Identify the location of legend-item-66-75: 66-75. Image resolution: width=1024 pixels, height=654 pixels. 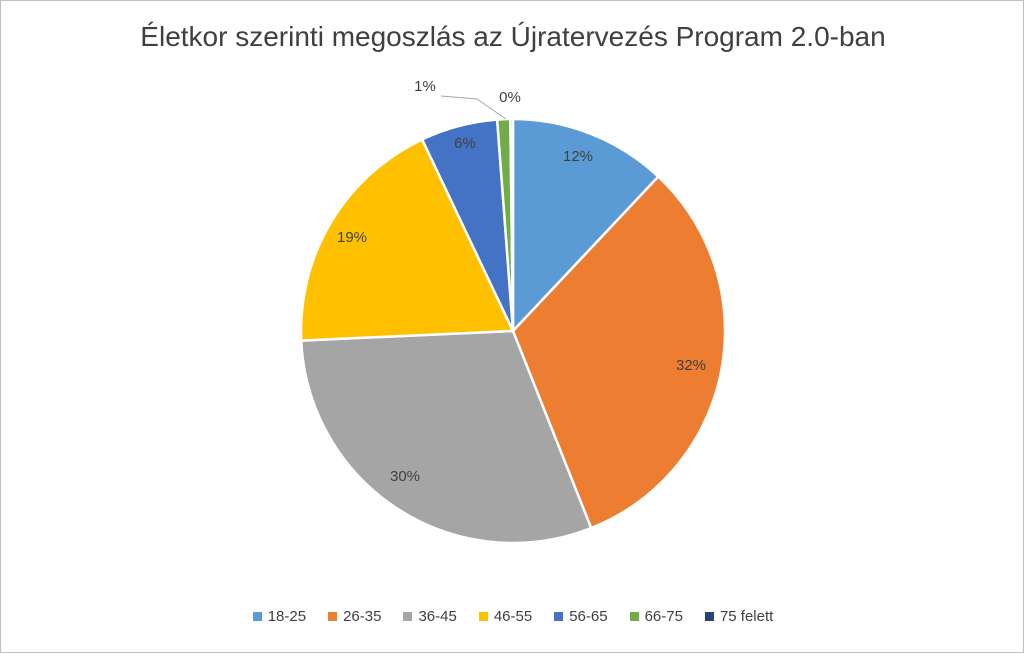
(656, 616).